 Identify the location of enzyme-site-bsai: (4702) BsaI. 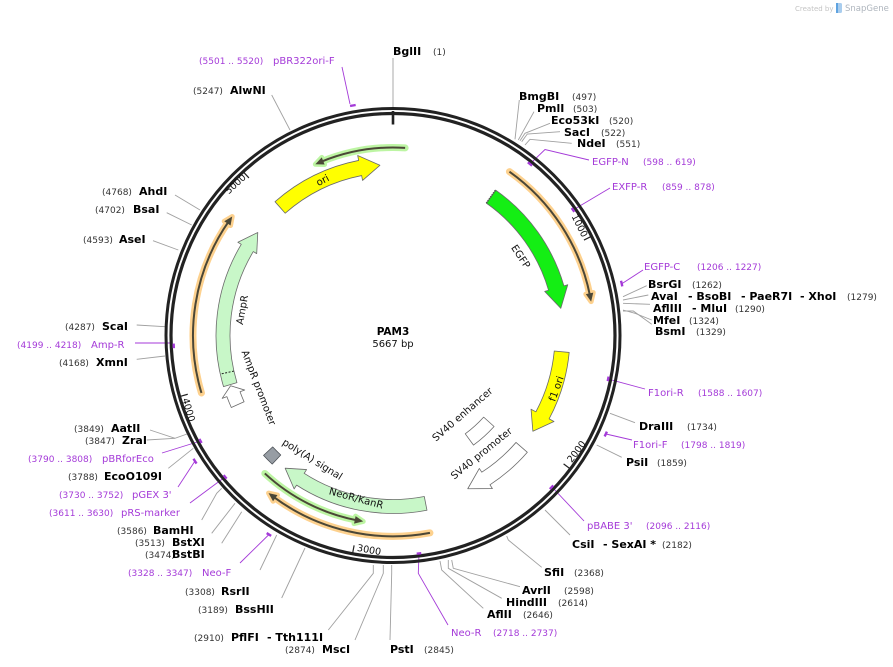
(127, 209).